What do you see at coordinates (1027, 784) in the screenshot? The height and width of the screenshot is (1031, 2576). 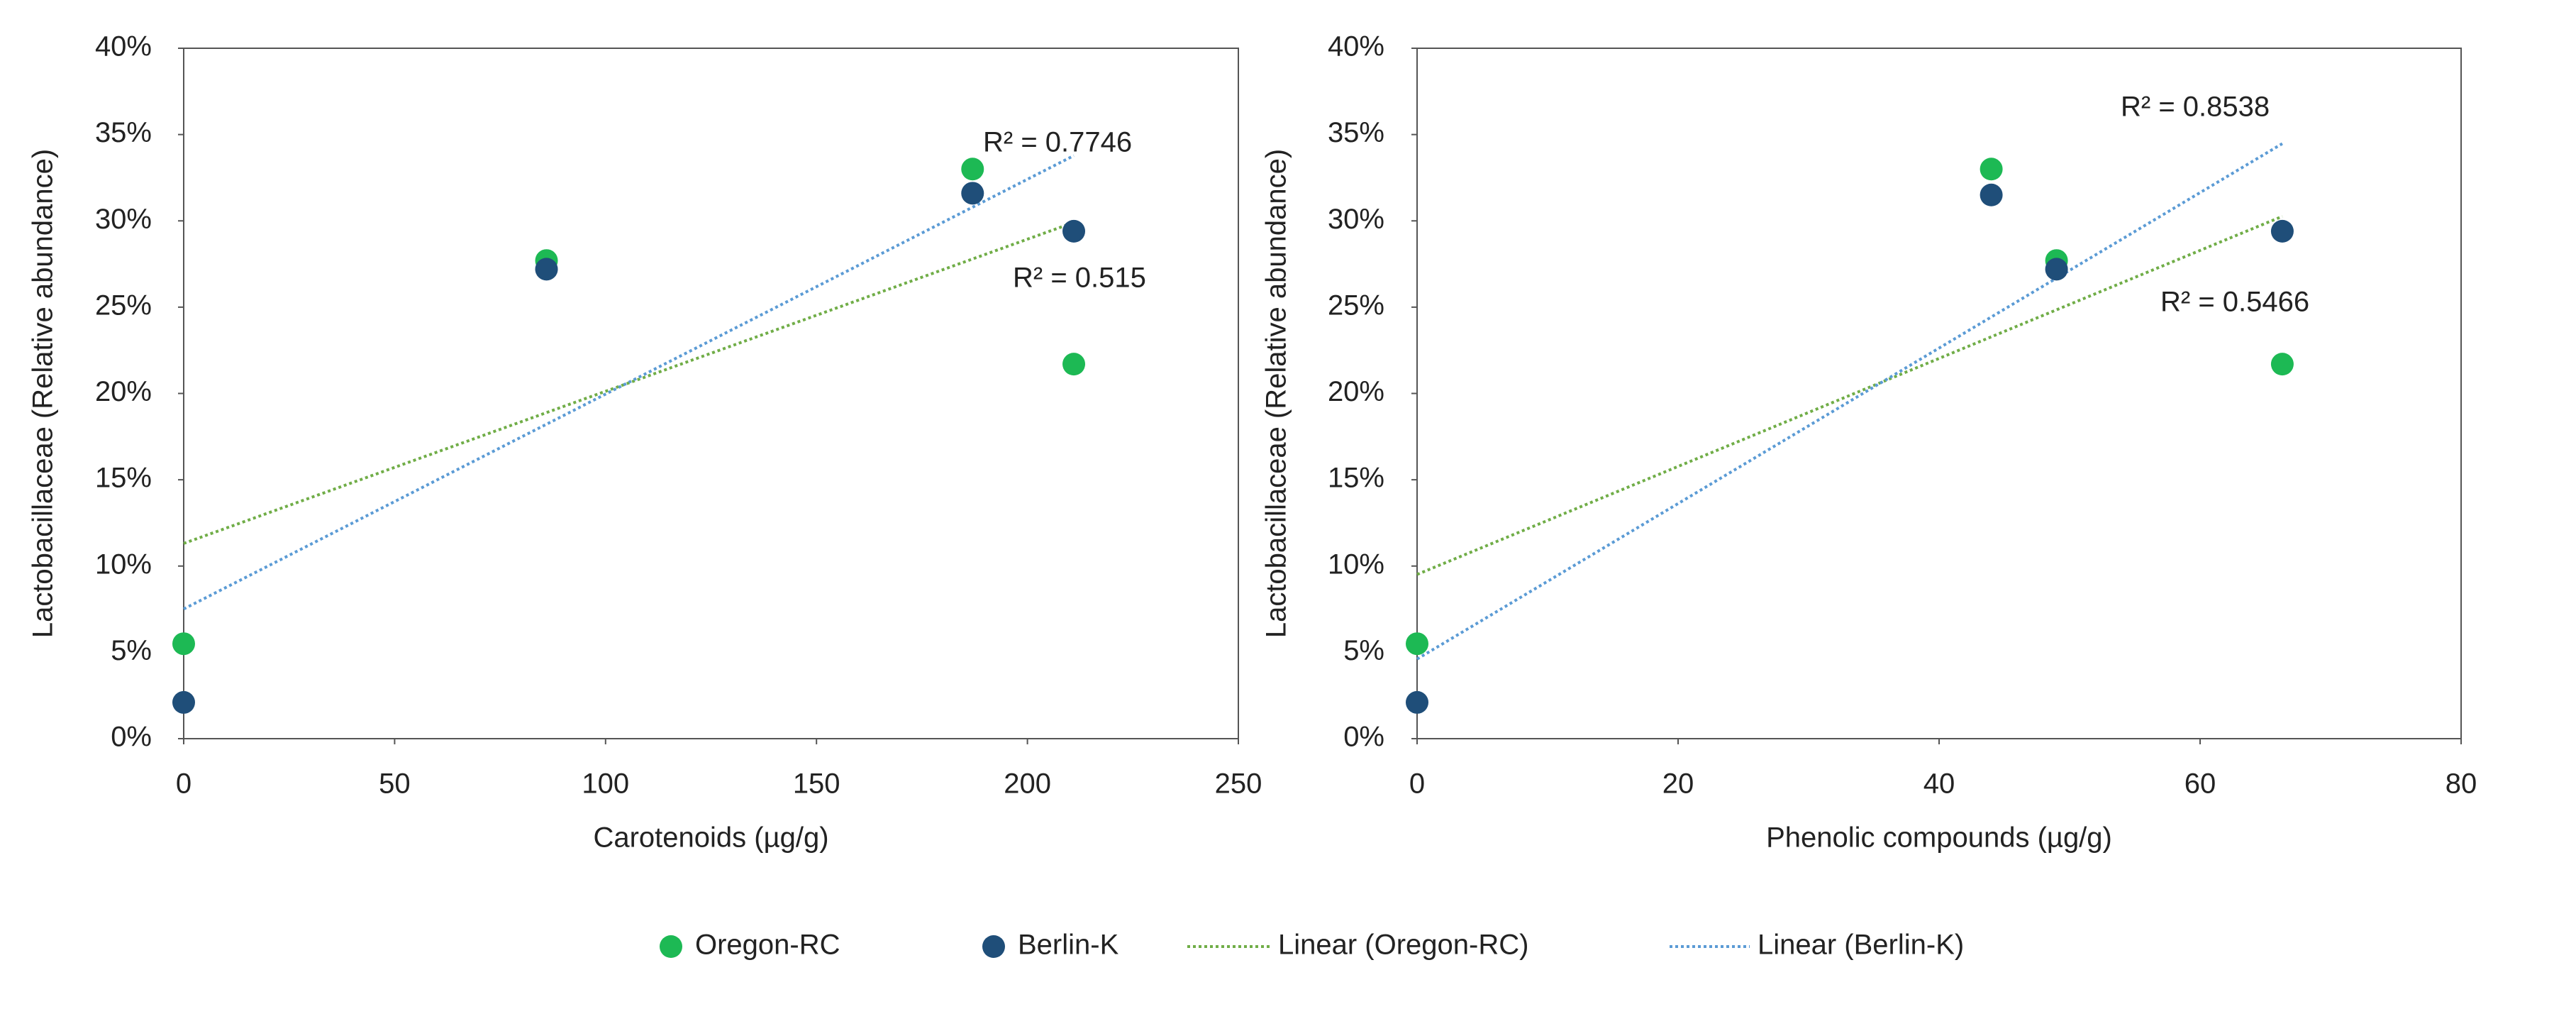 I see `x-tick-label: 200` at bounding box center [1027, 784].